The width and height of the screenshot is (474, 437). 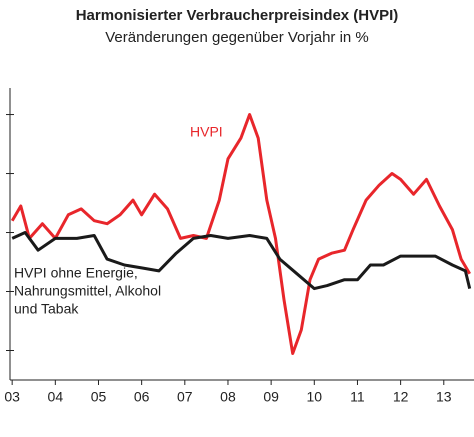 I want to click on x-tick-label: 08, so click(x=228, y=397).